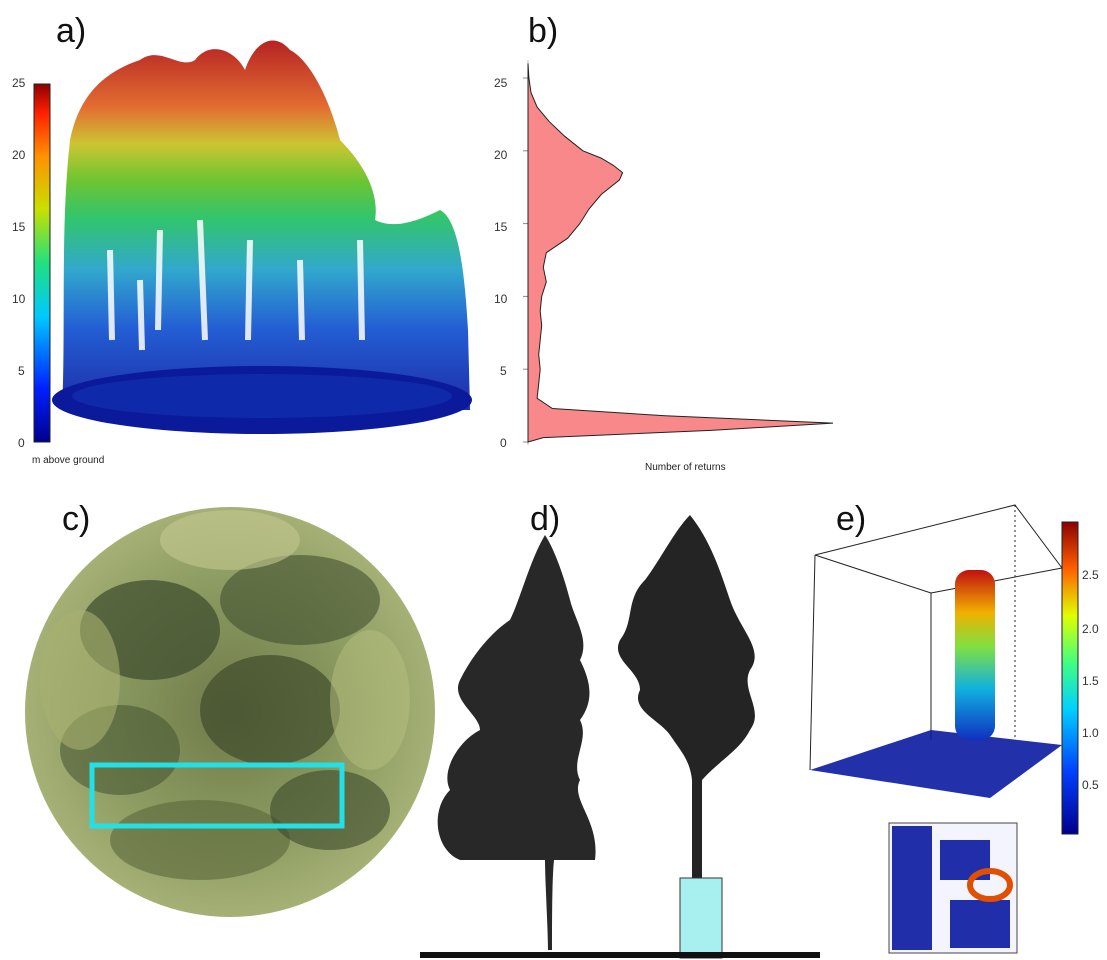 The width and height of the screenshot is (1107, 960). I want to click on panel-a-label: a), so click(71, 31).